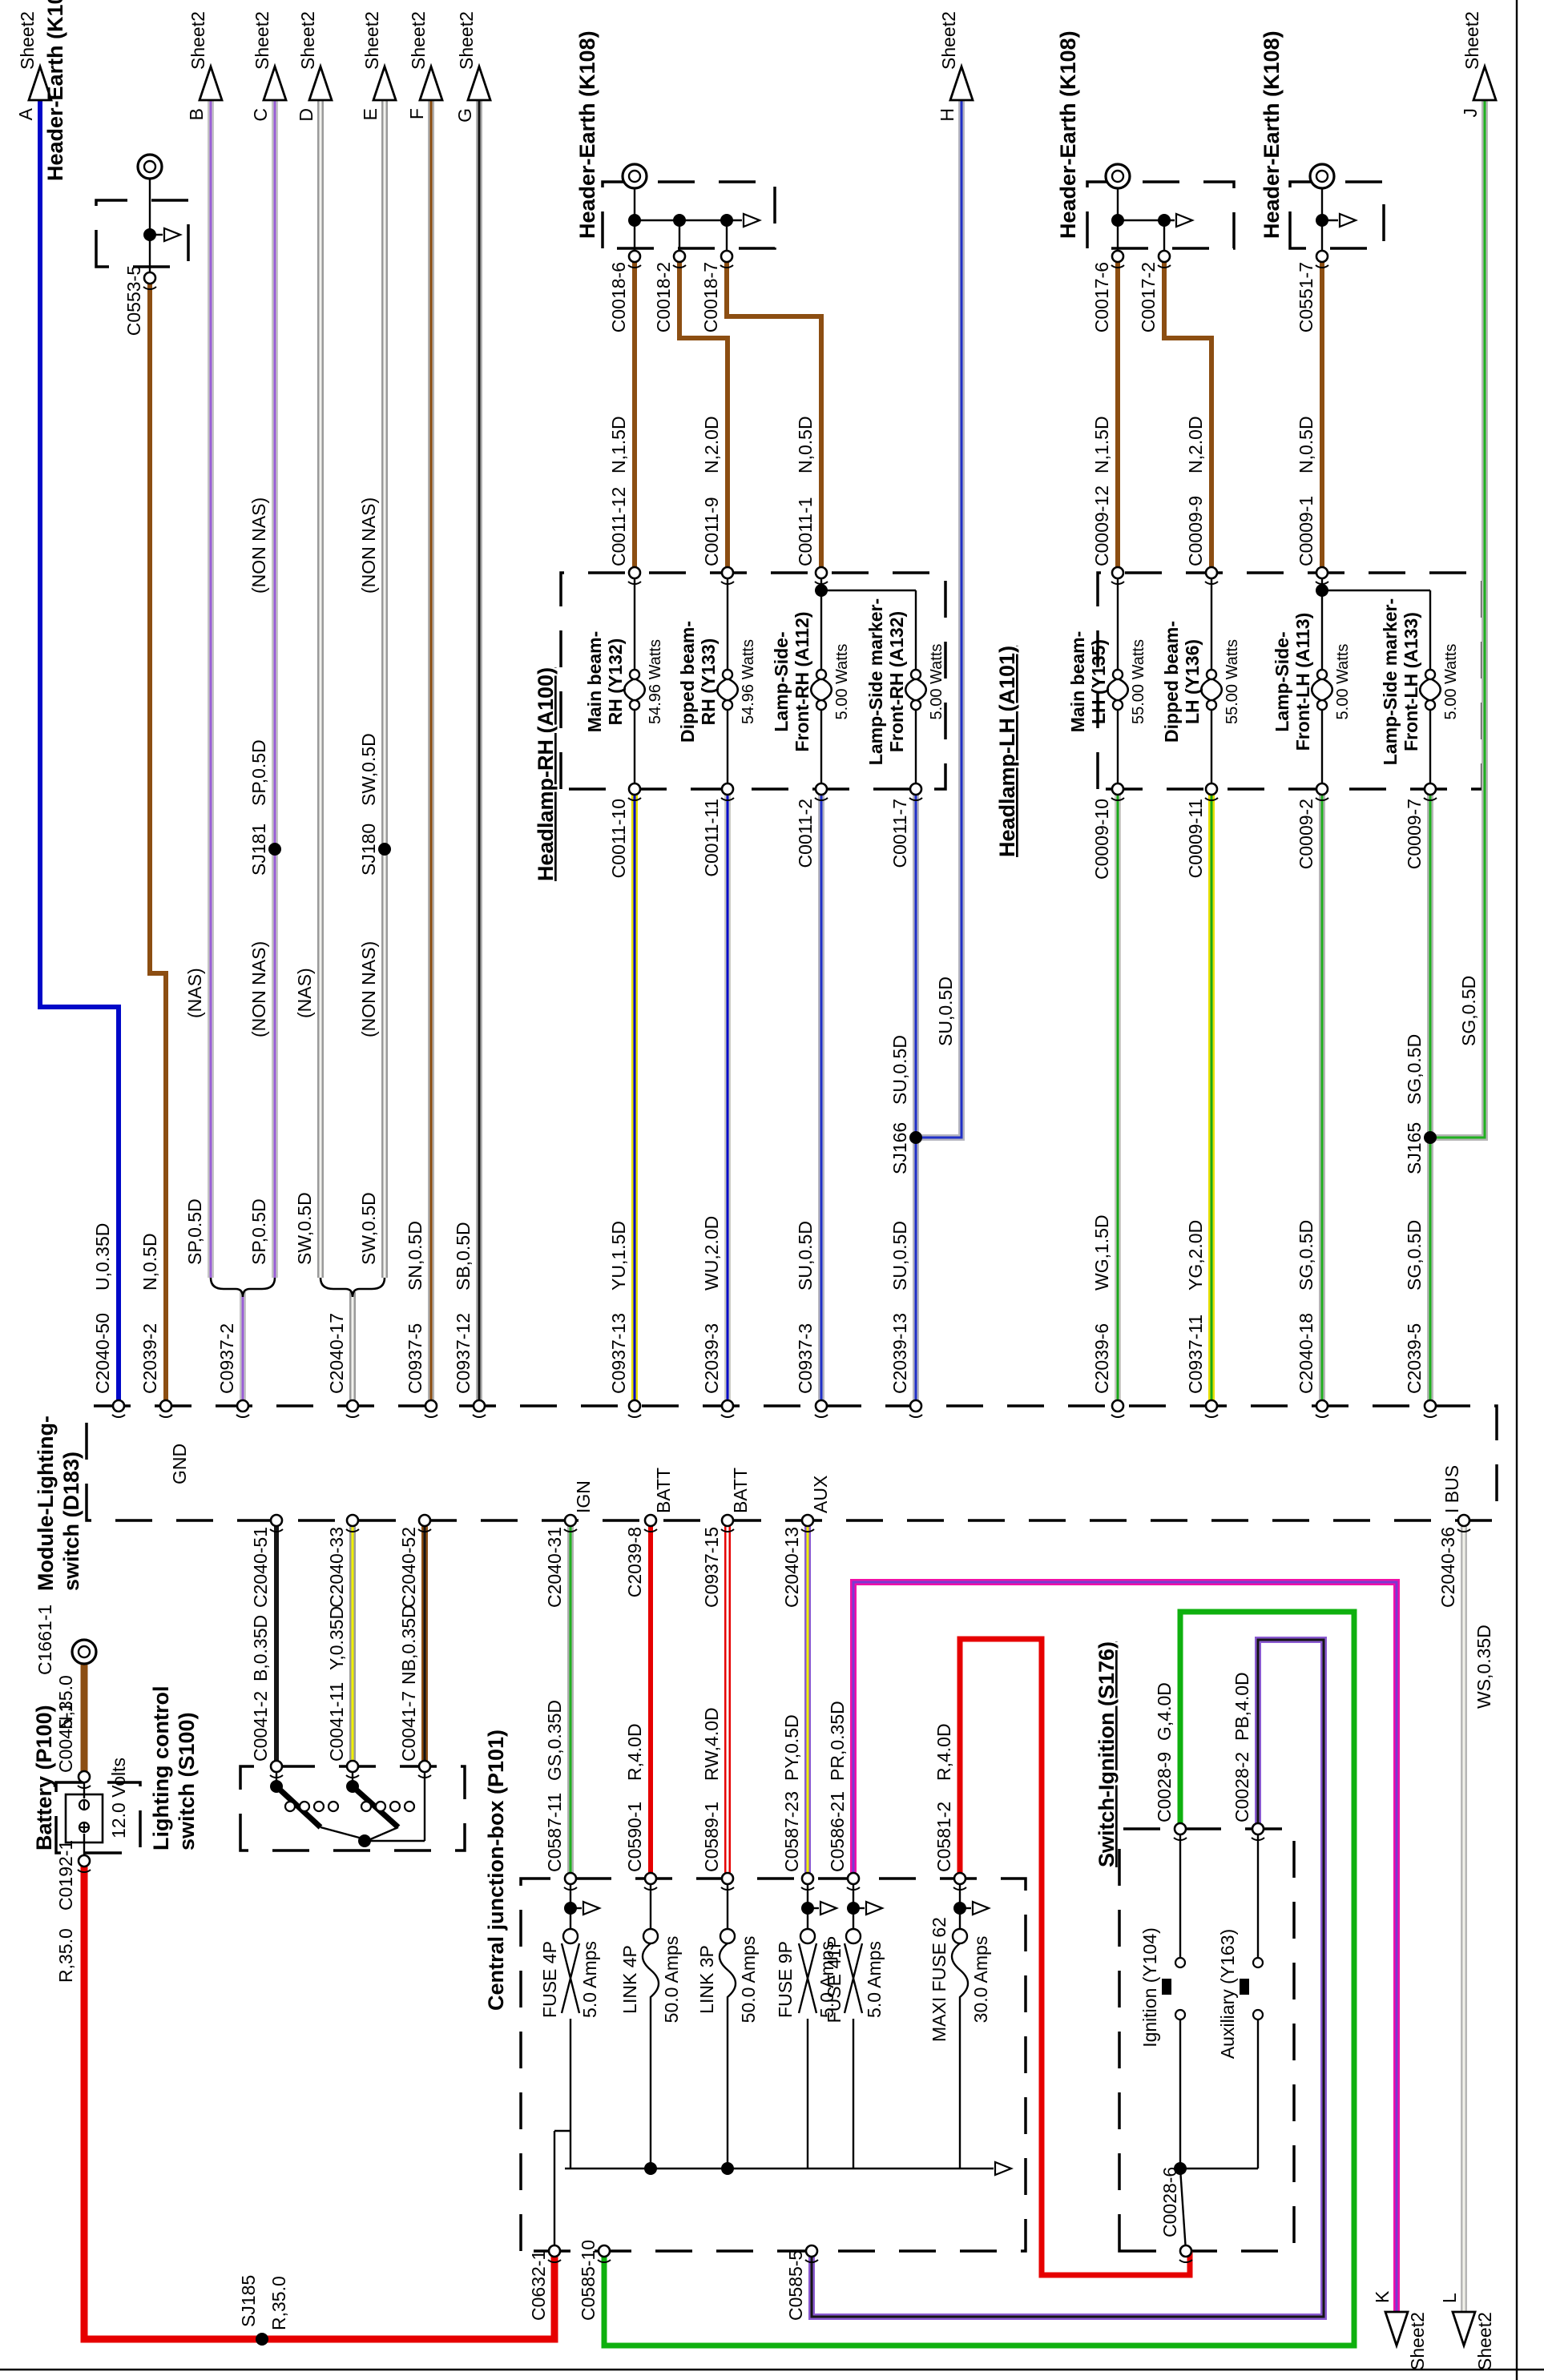 The height and width of the screenshot is (2380, 1544). Describe the element at coordinates (1464, 2330) in the screenshot. I see `sheet-ref-arrow-l` at that location.